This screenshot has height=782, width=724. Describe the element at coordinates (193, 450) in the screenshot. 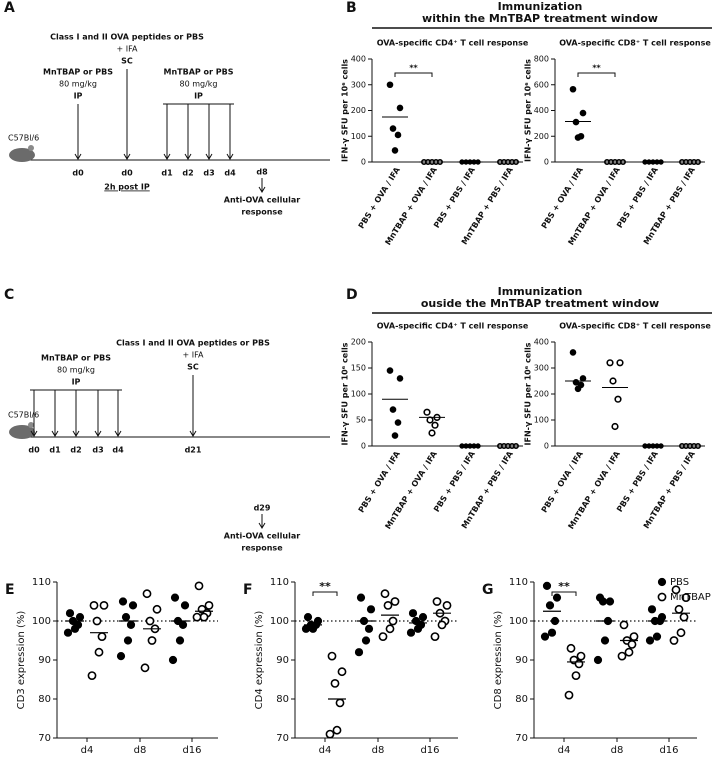

I see `day-label: d21` at that location.